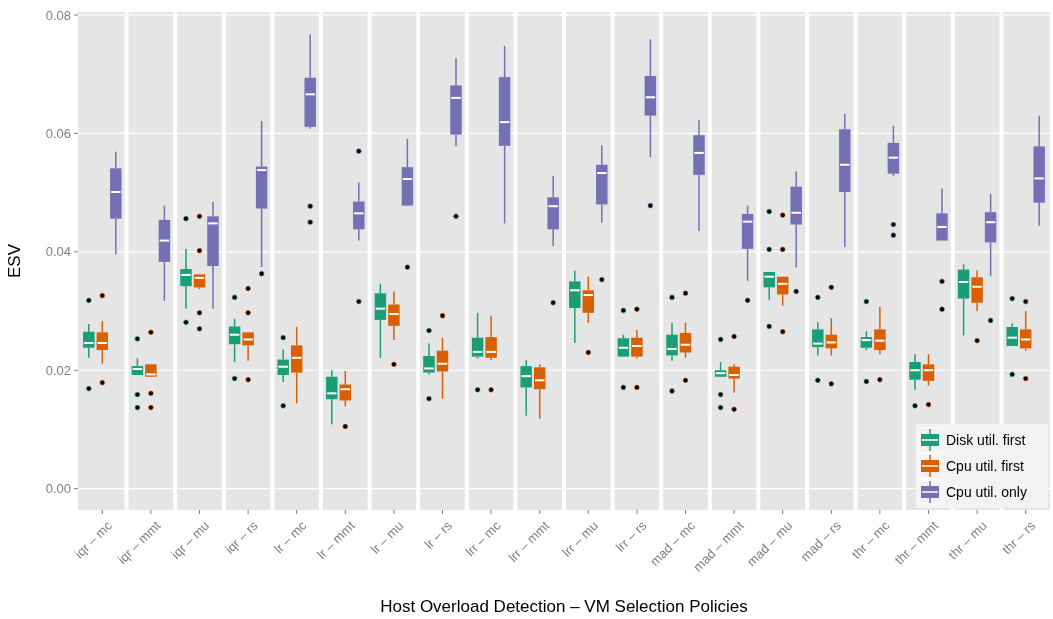  I want to click on legend-label: Cpu util. first, so click(985, 465).